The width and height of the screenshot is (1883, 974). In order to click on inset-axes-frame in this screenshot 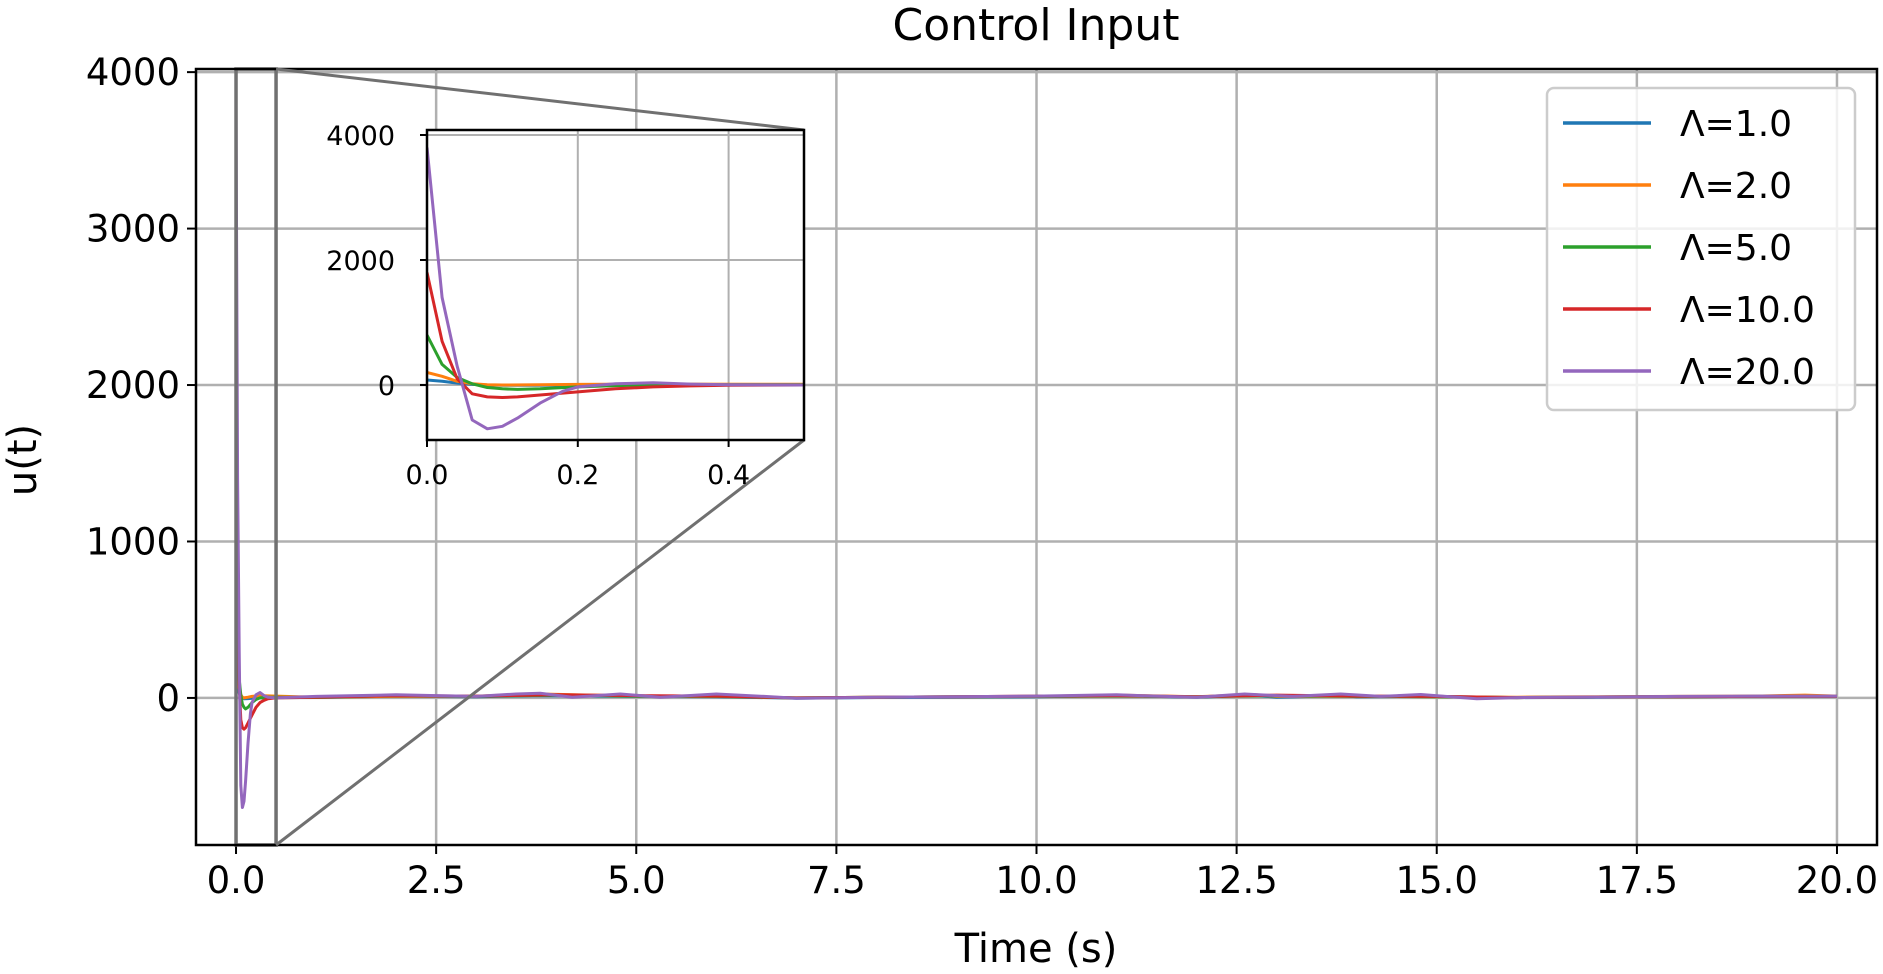, I will do `click(615, 285)`.